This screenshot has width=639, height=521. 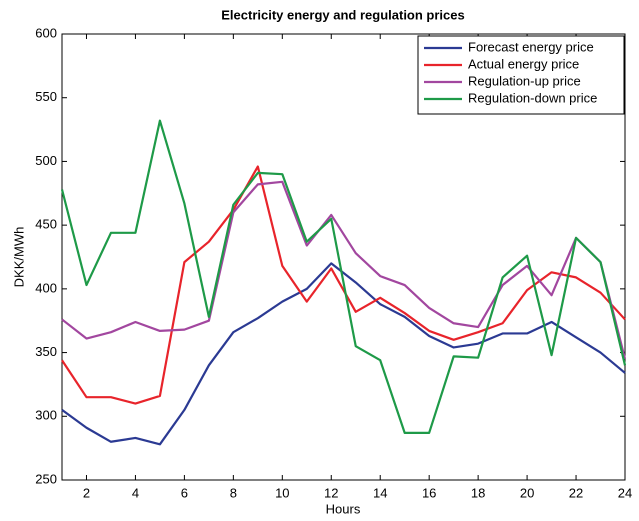 What do you see at coordinates (380, 492) in the screenshot?
I see `x-tick-label: 14` at bounding box center [380, 492].